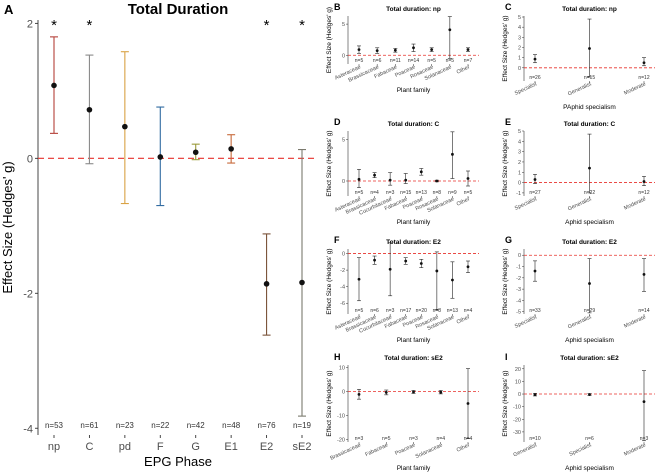 The width and height of the screenshot is (667, 476). Describe the element at coordinates (89, 447) in the screenshot. I see `x-tick-label: C` at that location.